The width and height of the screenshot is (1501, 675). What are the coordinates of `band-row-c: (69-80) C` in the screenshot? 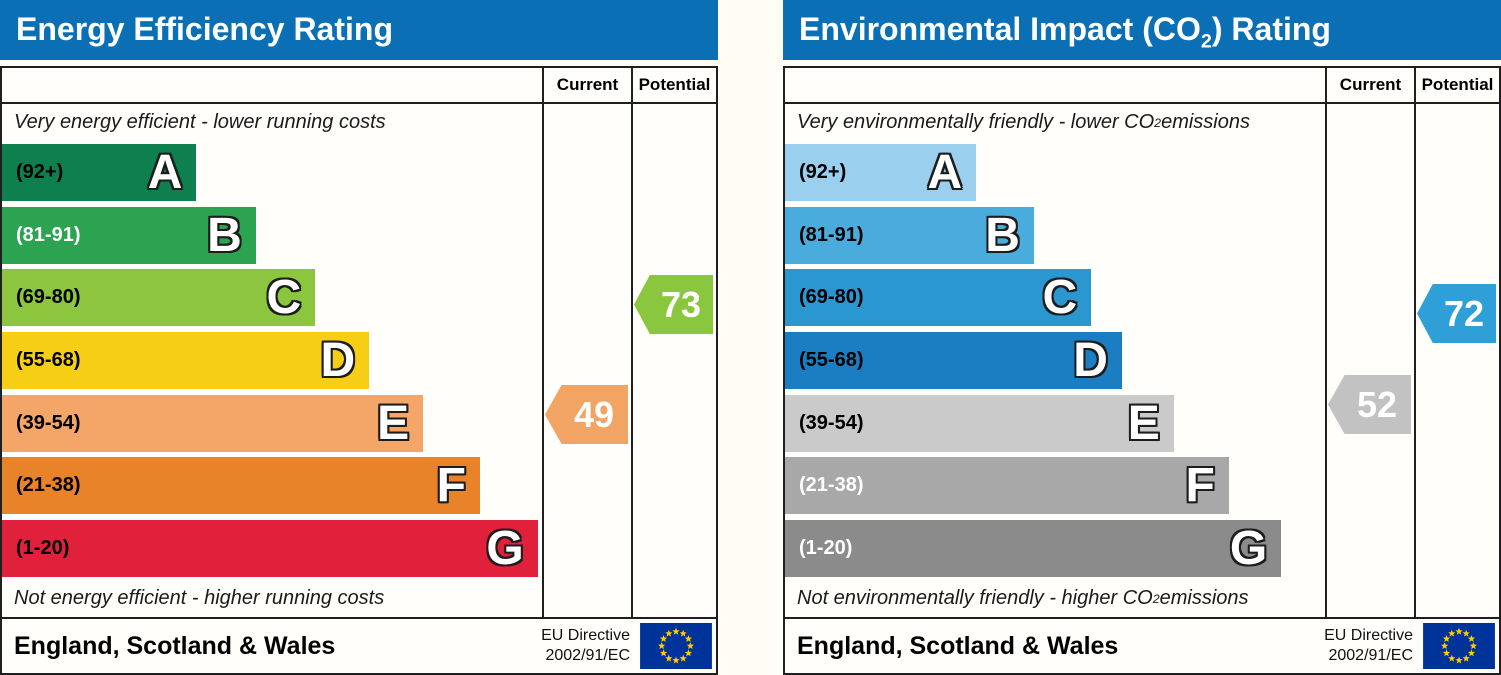 It's located at (1055, 297).